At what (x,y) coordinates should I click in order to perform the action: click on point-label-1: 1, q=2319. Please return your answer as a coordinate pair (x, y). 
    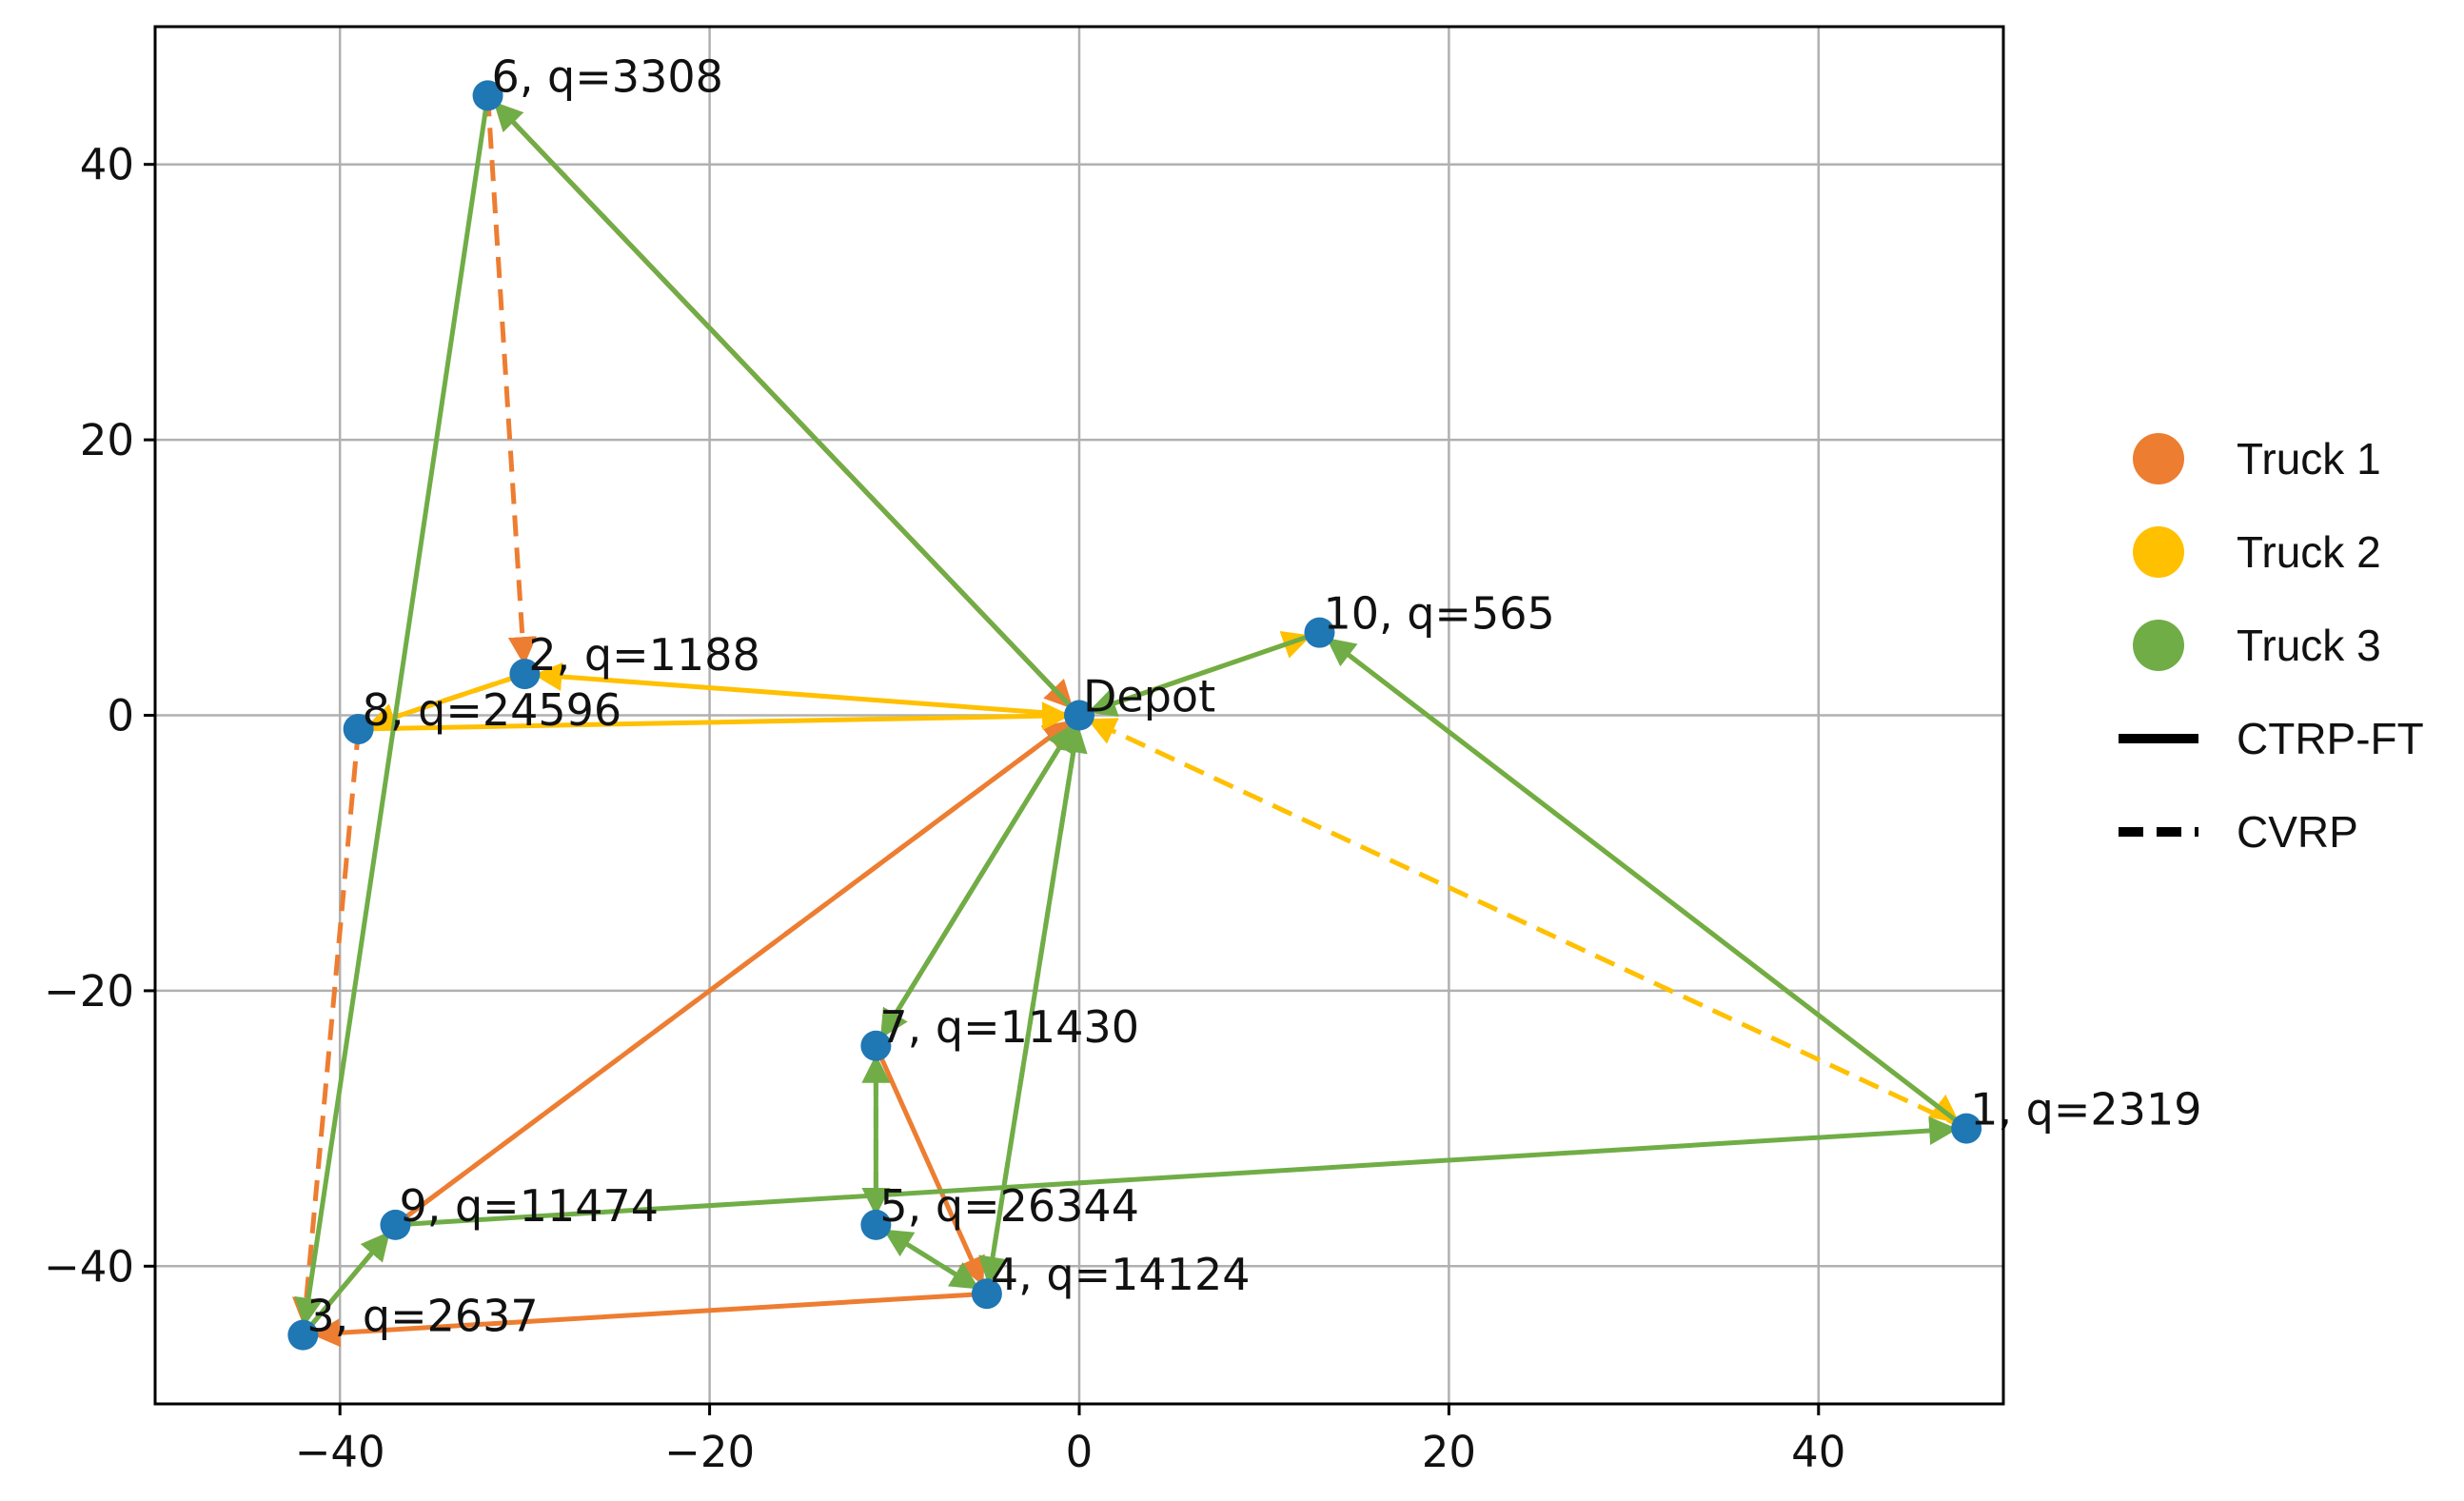
    Looking at the image, I should click on (2085, 1110).